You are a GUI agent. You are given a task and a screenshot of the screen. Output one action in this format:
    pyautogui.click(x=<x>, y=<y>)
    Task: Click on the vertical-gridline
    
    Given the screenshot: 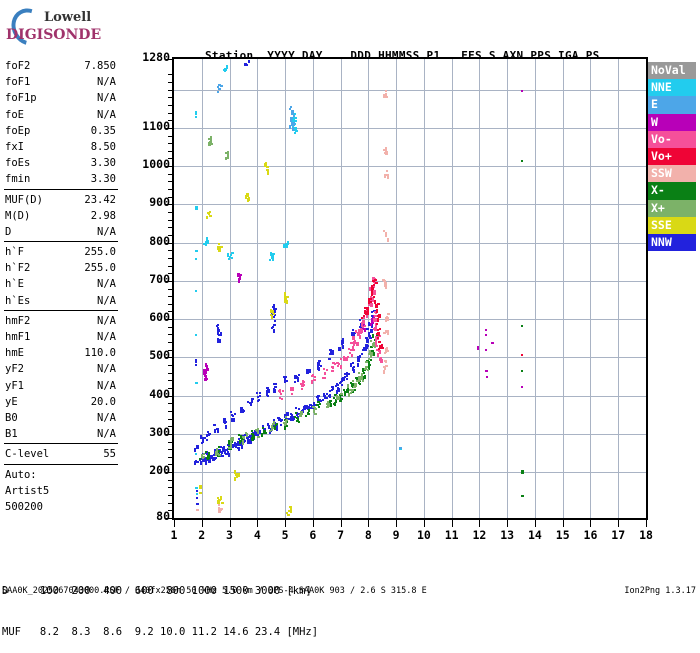 What is the action you would take?
    pyautogui.click(x=507, y=288)
    